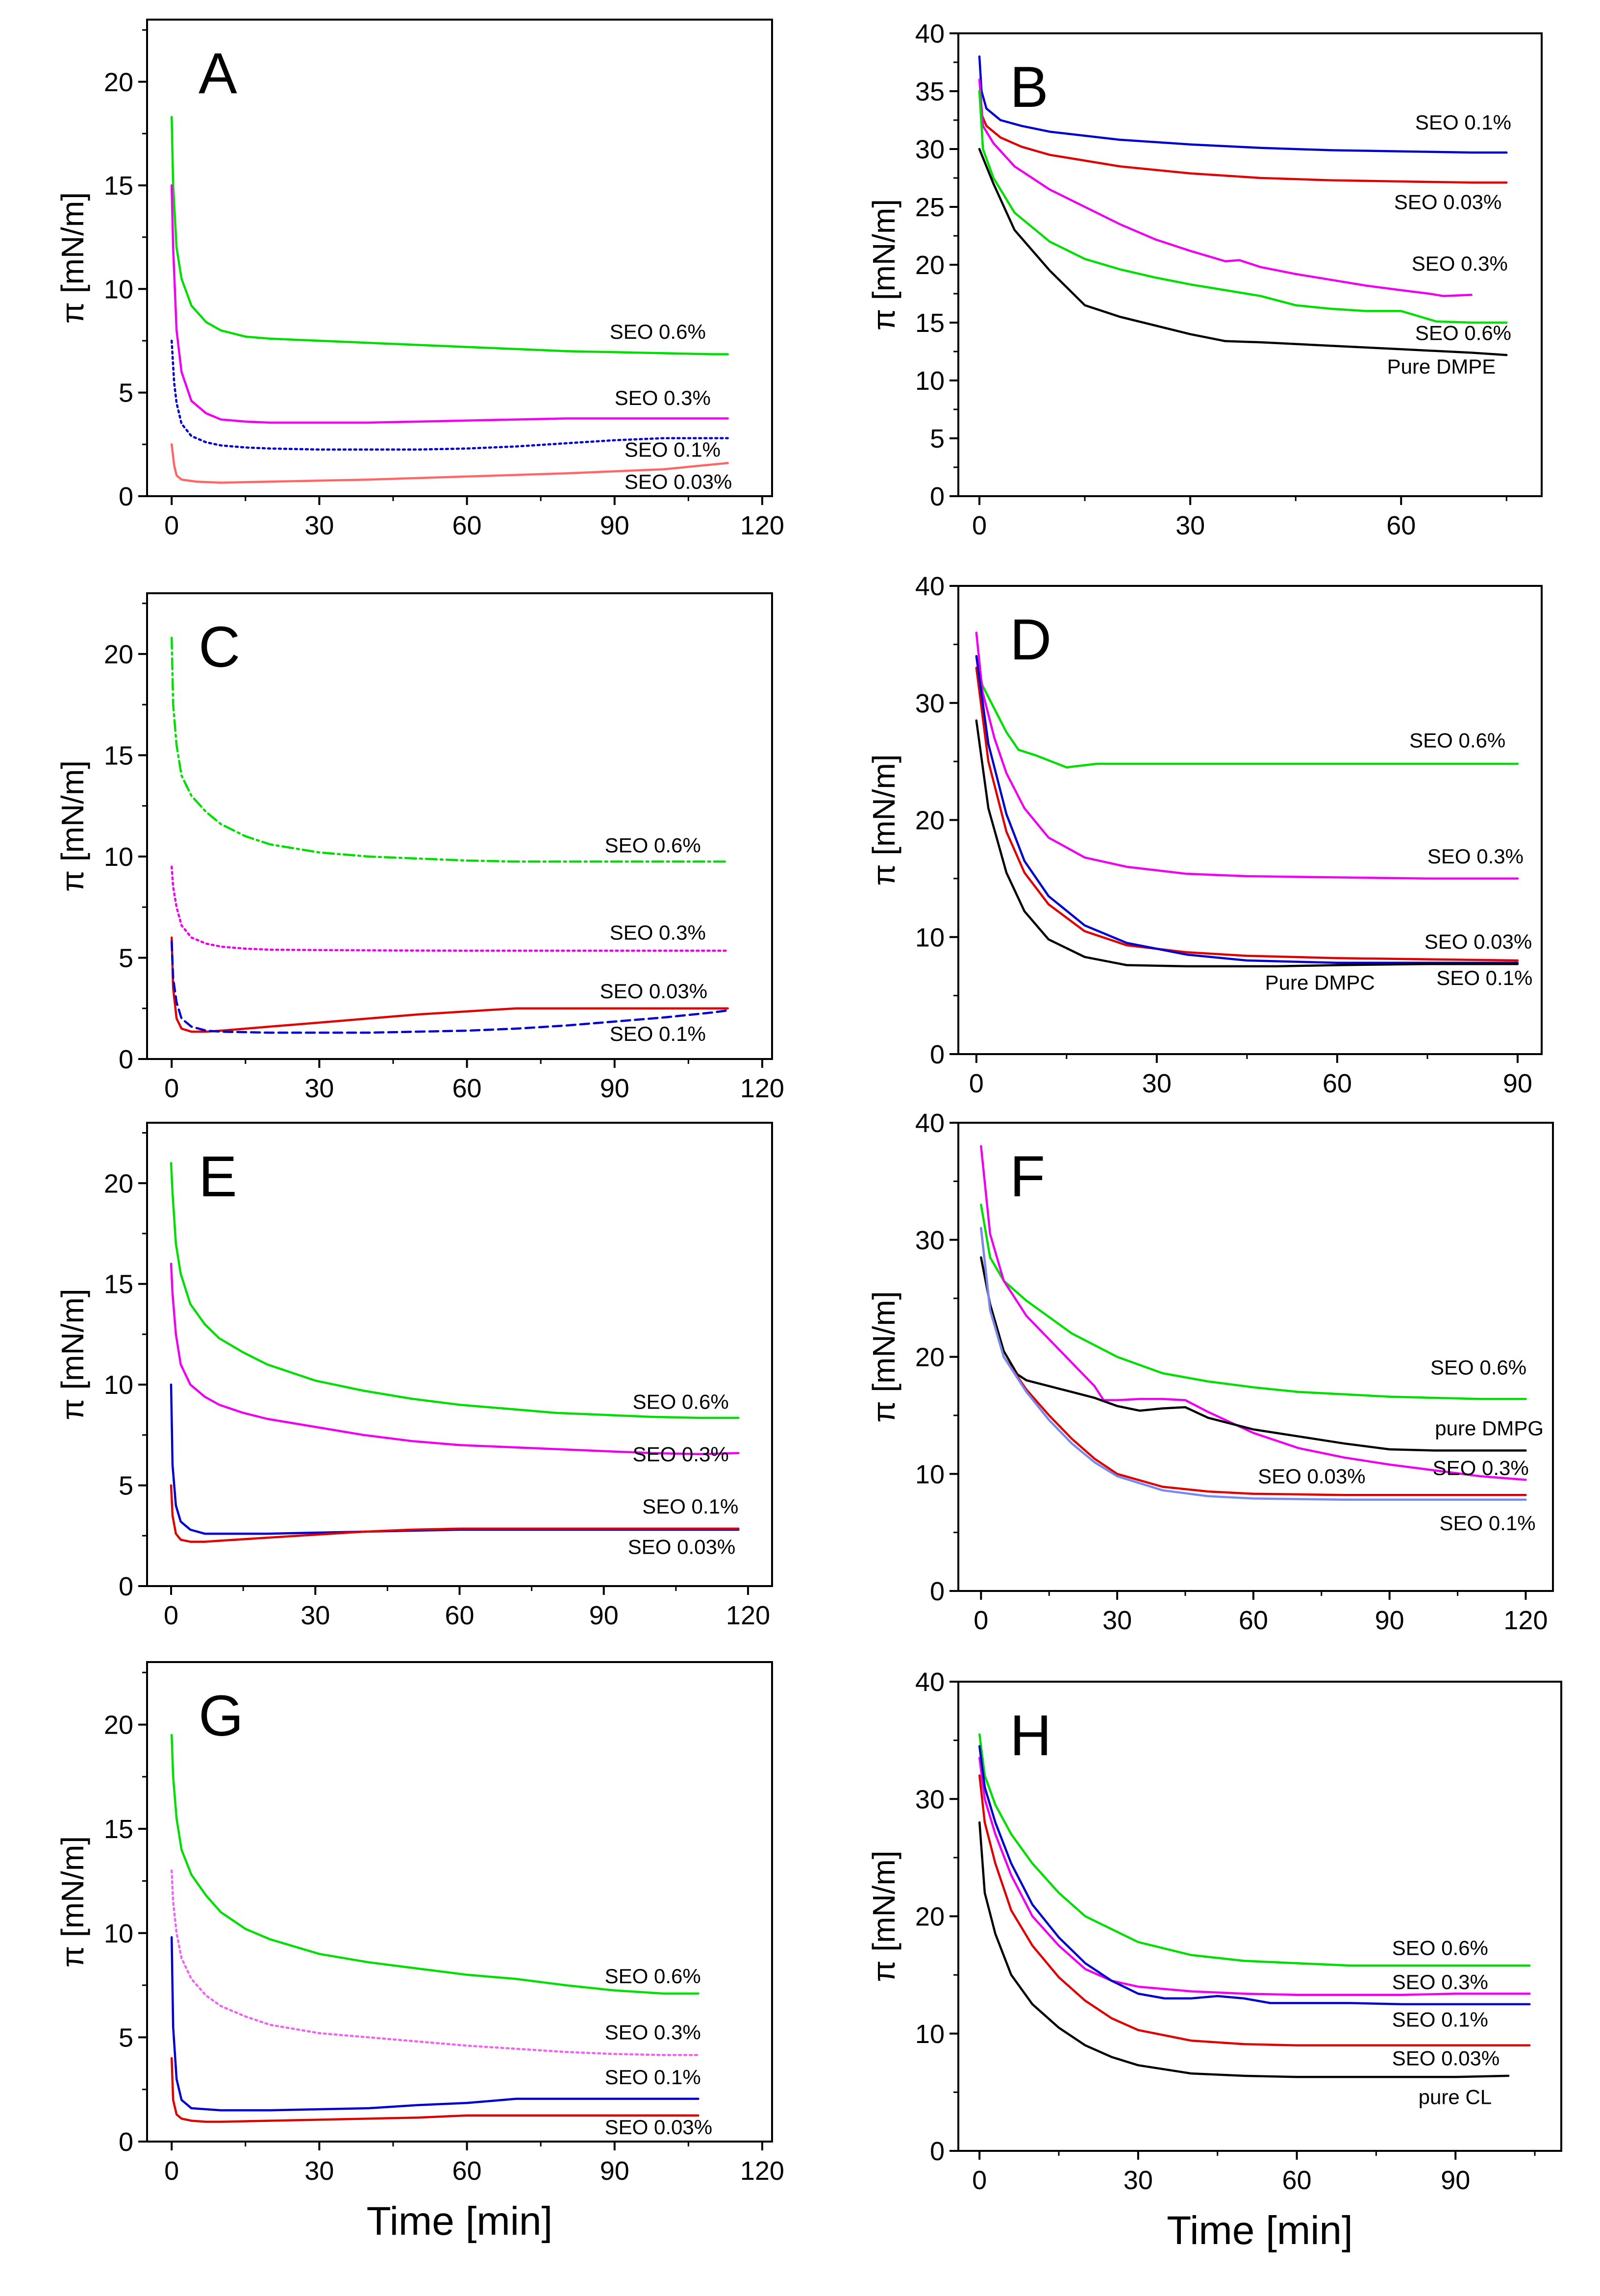 The width and height of the screenshot is (1600, 2296). What do you see at coordinates (614, 2171) in the screenshot?
I see `panel-g-x-tick-label: 90` at bounding box center [614, 2171].